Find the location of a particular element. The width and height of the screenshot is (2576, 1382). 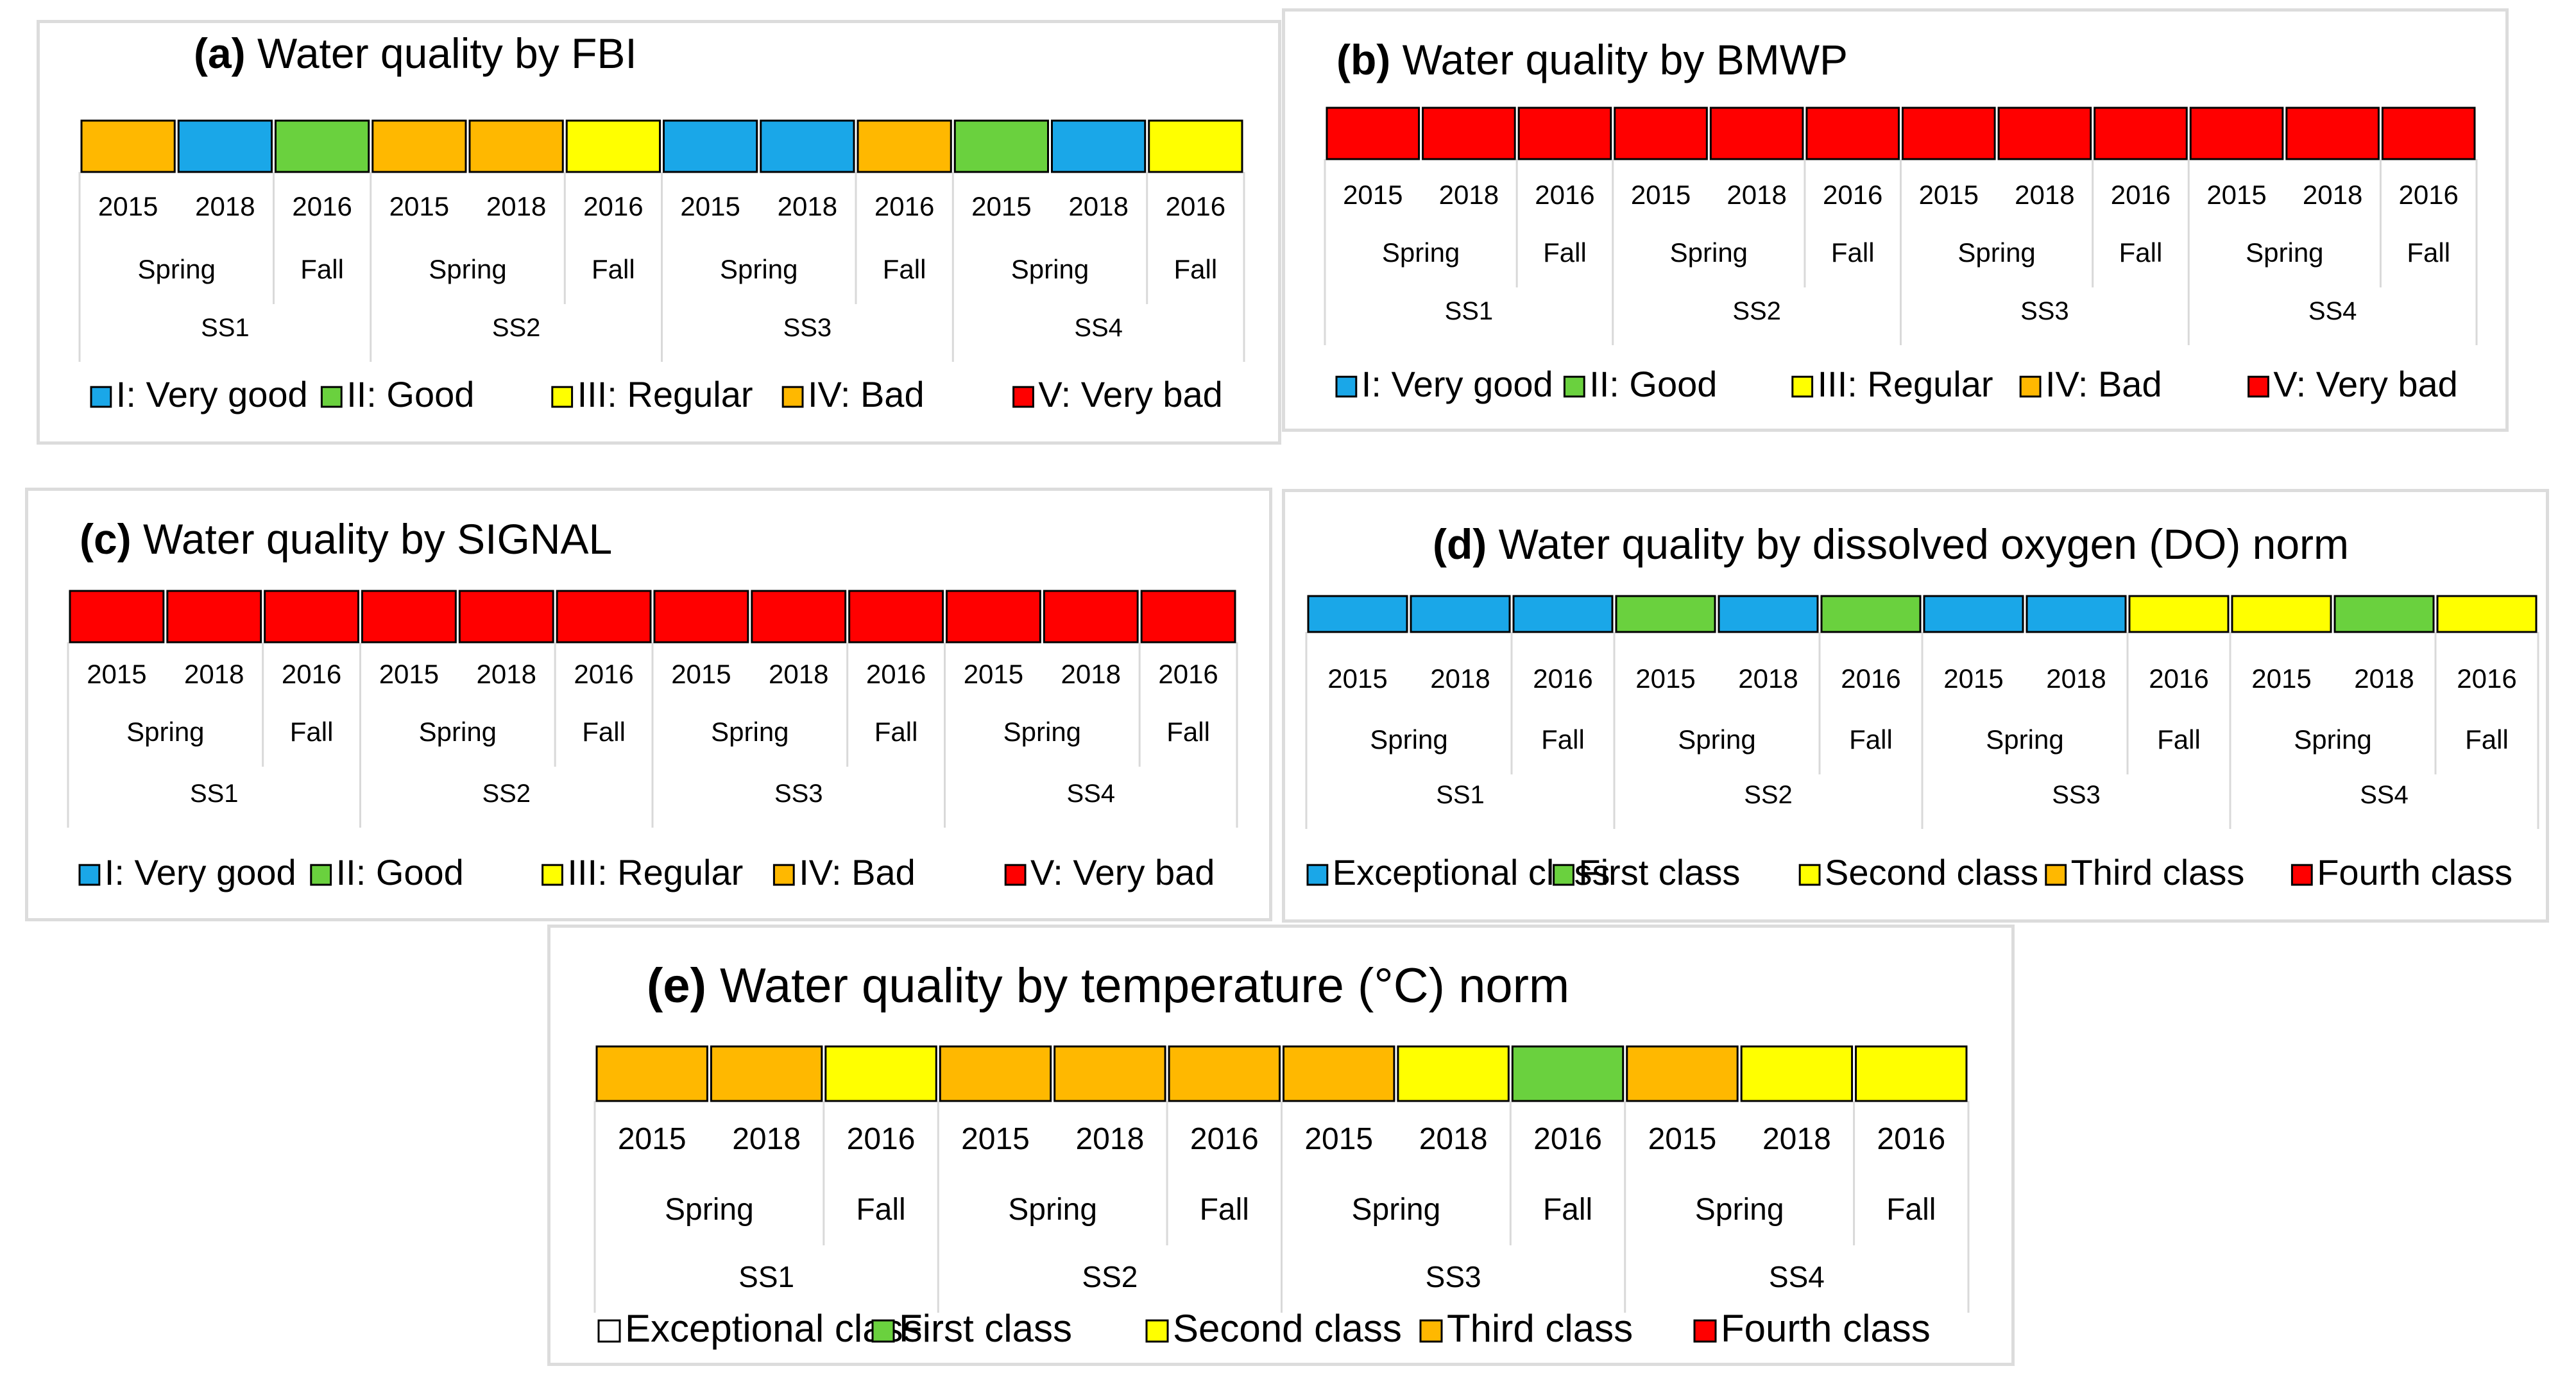

chart-title-text: Water quality by FBI is located at coordinates (441, 53).